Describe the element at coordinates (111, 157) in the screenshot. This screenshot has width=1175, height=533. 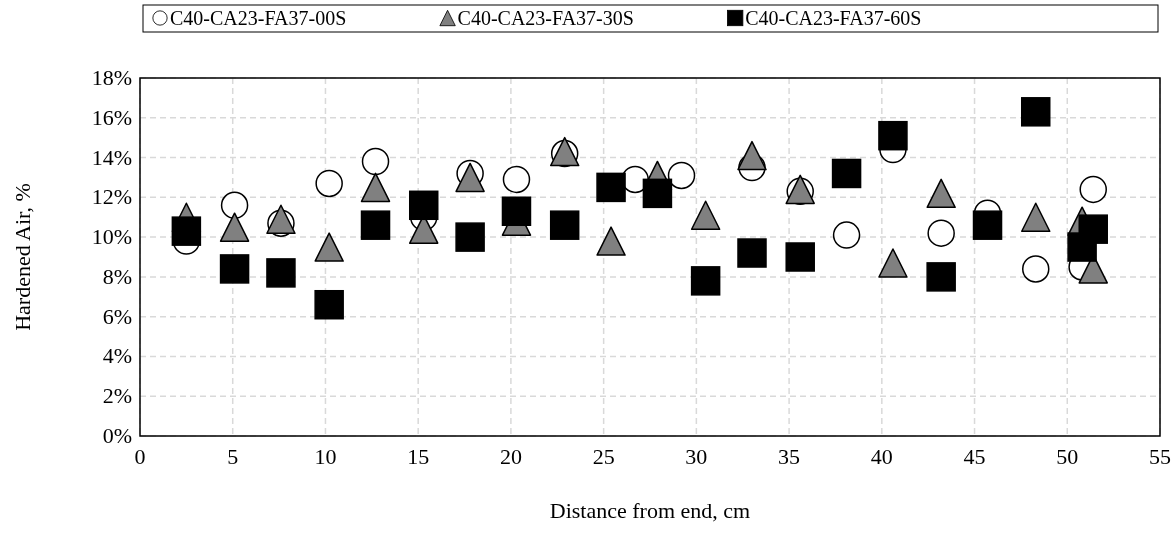
I see `y-tick-label: 14%` at that location.